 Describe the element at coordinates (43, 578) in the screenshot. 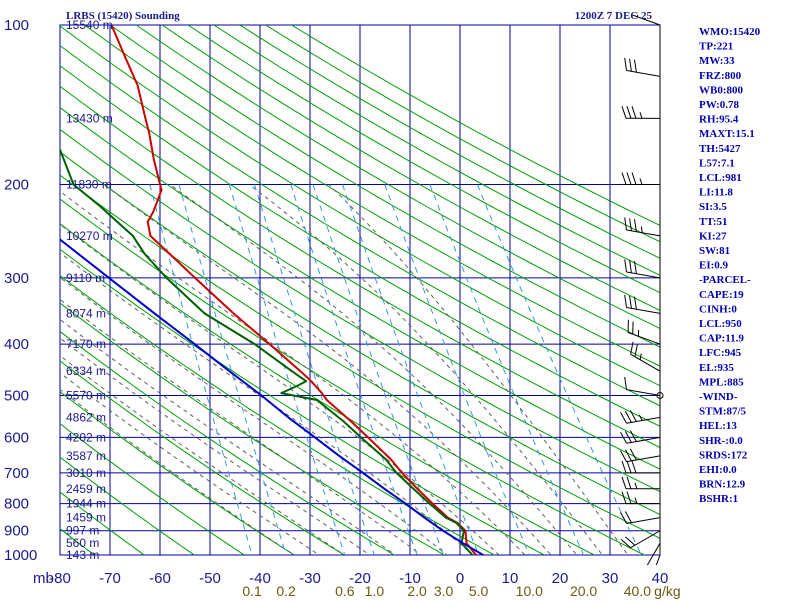

I see `pressure-unit-label: mb` at that location.